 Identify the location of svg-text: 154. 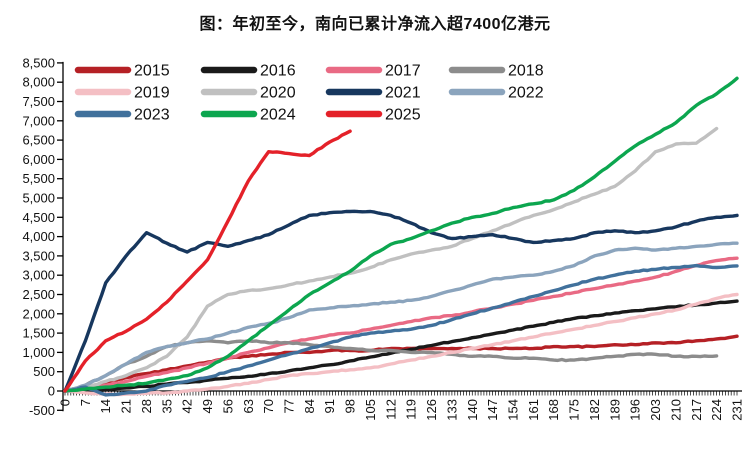
(513, 410).